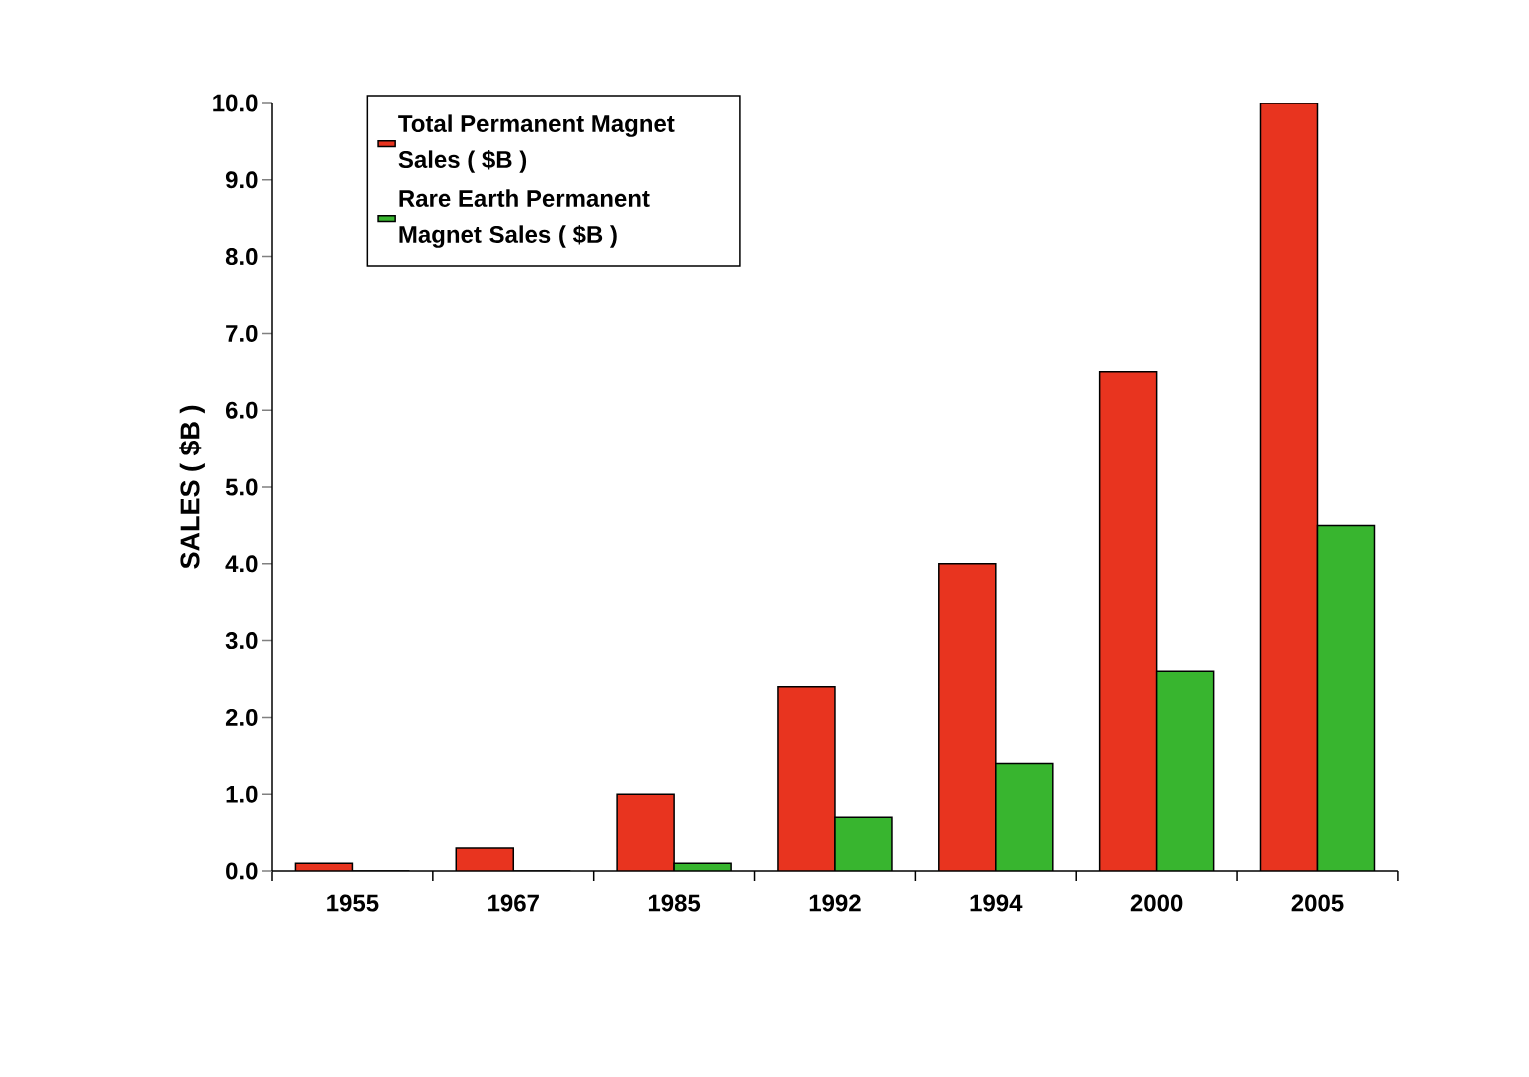 This screenshot has height=1077, width=1529. I want to click on y-axis-title: SALES ( $B ), so click(192, 487).